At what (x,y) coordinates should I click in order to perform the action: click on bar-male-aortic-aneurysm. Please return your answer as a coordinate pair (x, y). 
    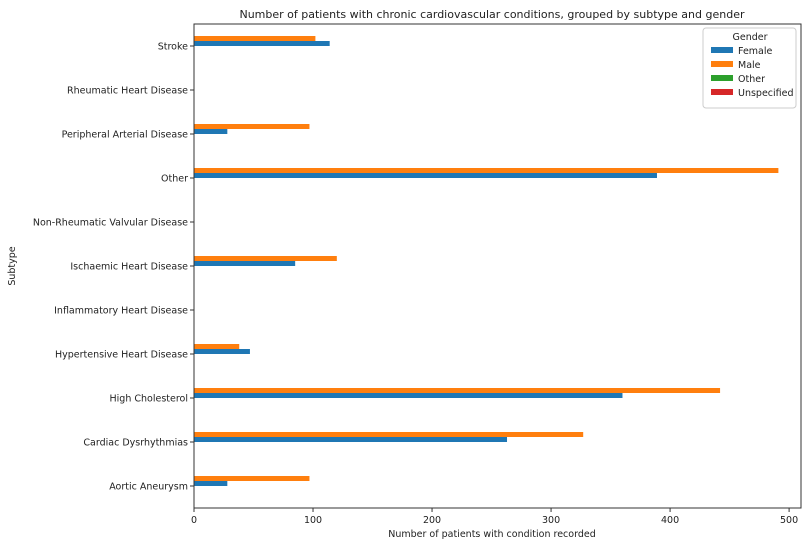
    Looking at the image, I should click on (252, 478).